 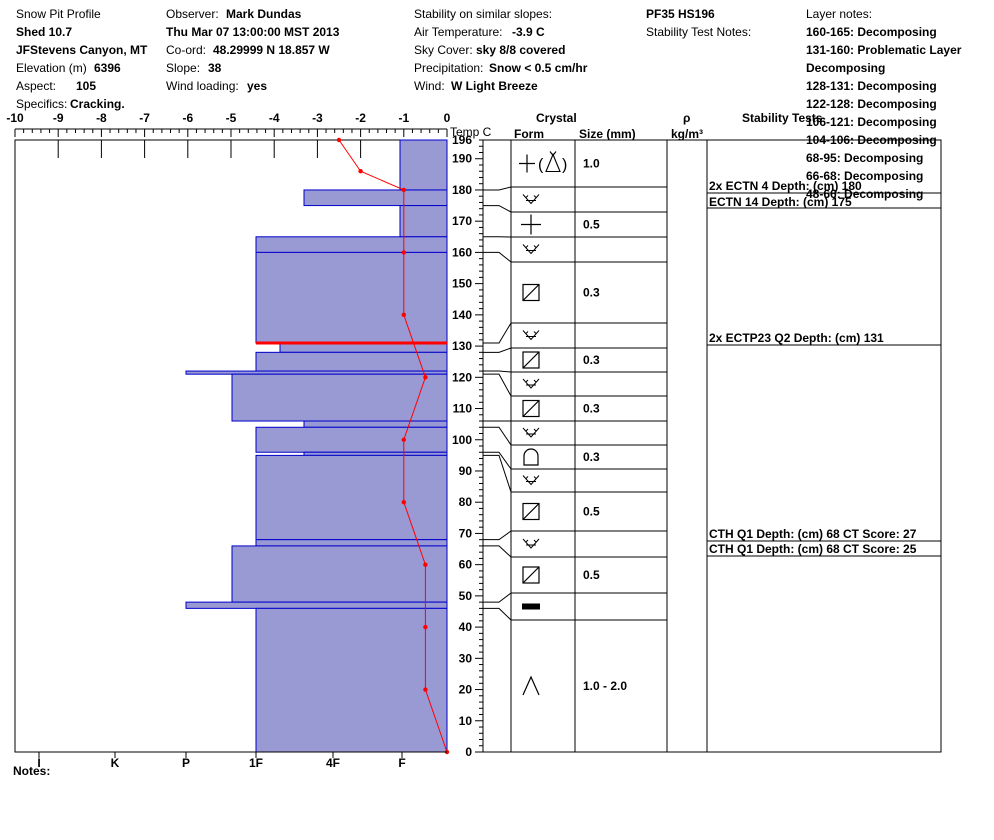 I want to click on sky-value: sky 8/8 covered, so click(x=521, y=50).